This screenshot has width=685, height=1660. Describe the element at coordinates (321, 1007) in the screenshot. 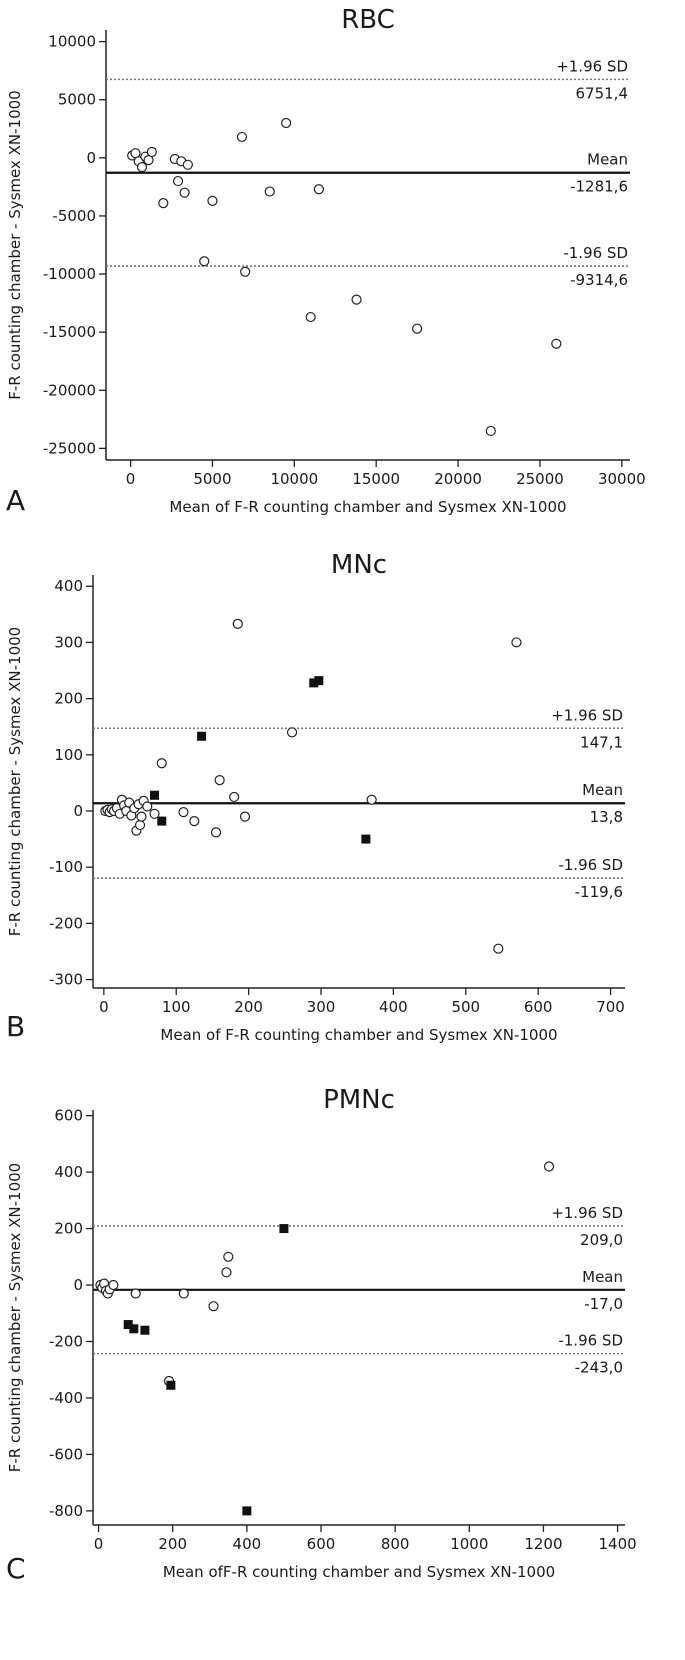

I see `x-tick-label: 300` at that location.